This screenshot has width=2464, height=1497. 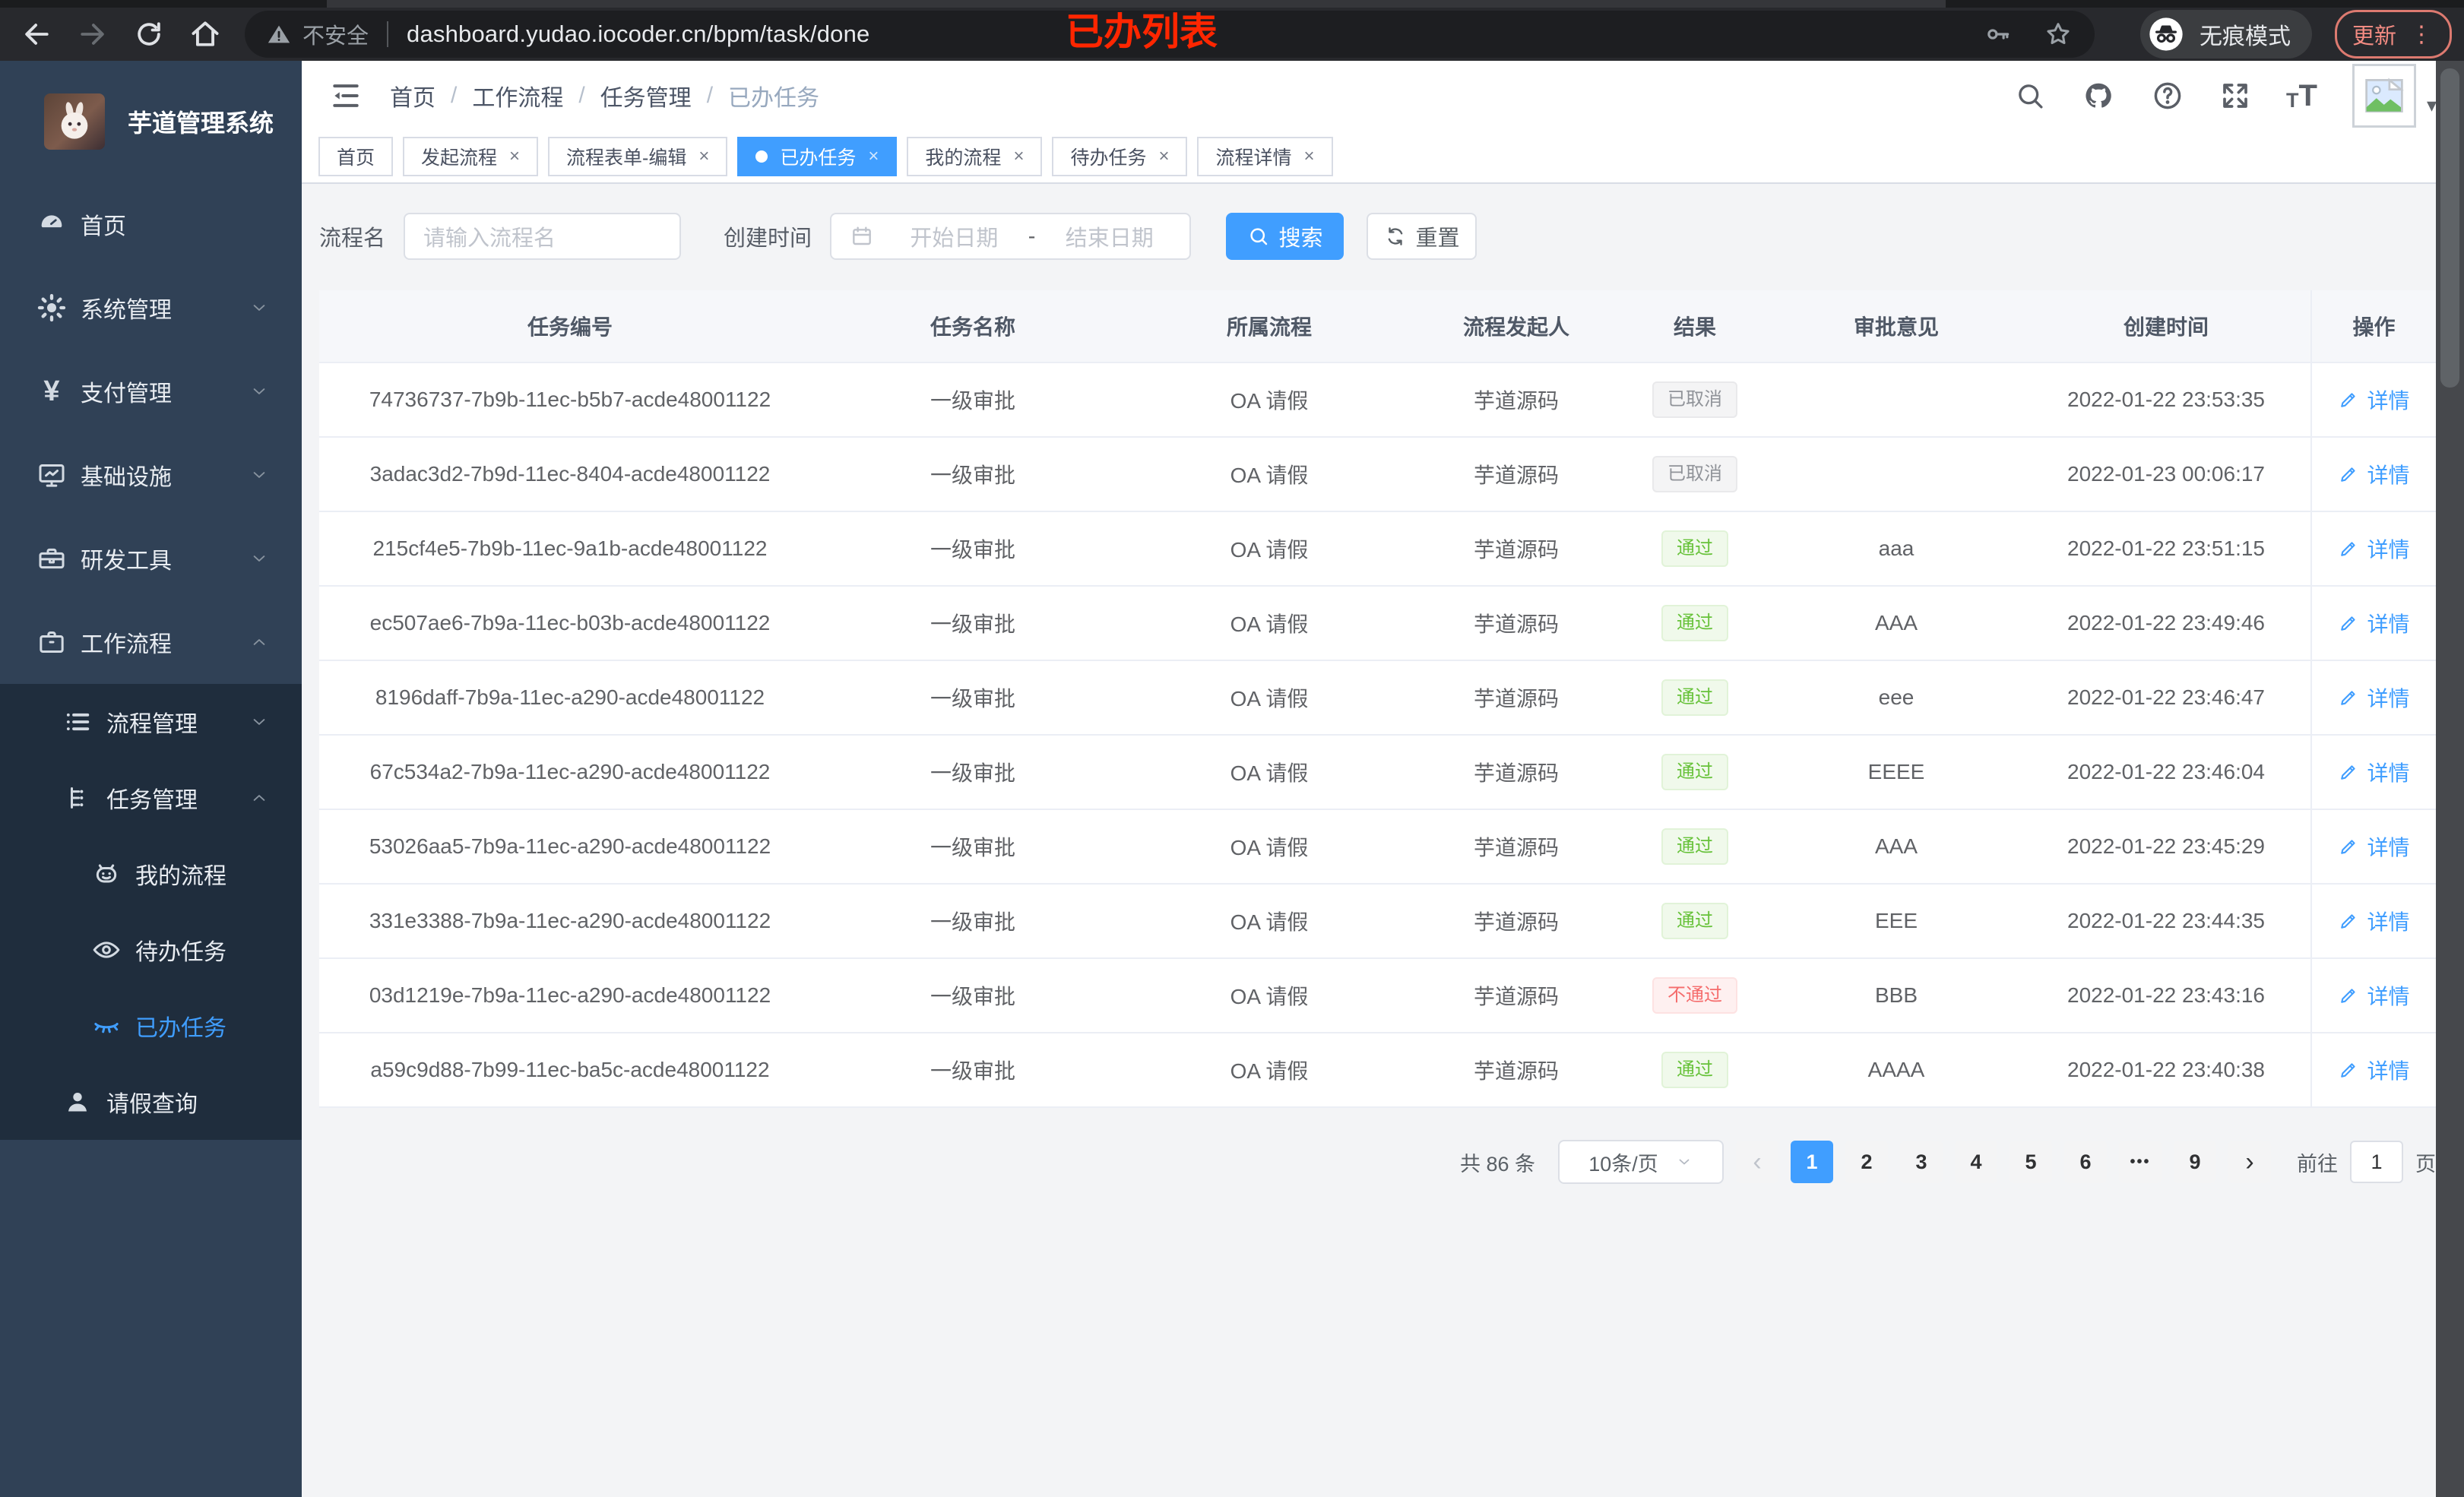 I want to click on column-header: 流程发起人, so click(x=1515, y=327).